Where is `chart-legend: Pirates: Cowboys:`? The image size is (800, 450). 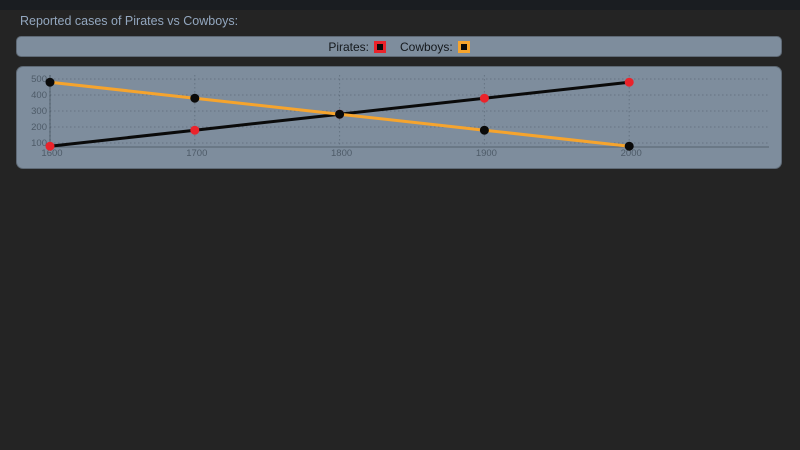 chart-legend: Pirates: Cowboys: is located at coordinates (399, 46).